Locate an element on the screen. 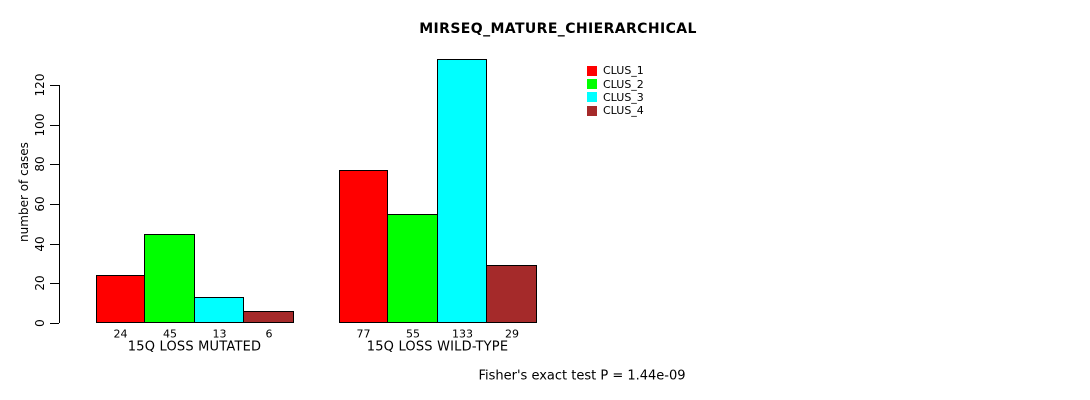 This screenshot has height=400, width=1090. x-category-label: 15Q LOSS WILD-TYPE is located at coordinates (437, 347).